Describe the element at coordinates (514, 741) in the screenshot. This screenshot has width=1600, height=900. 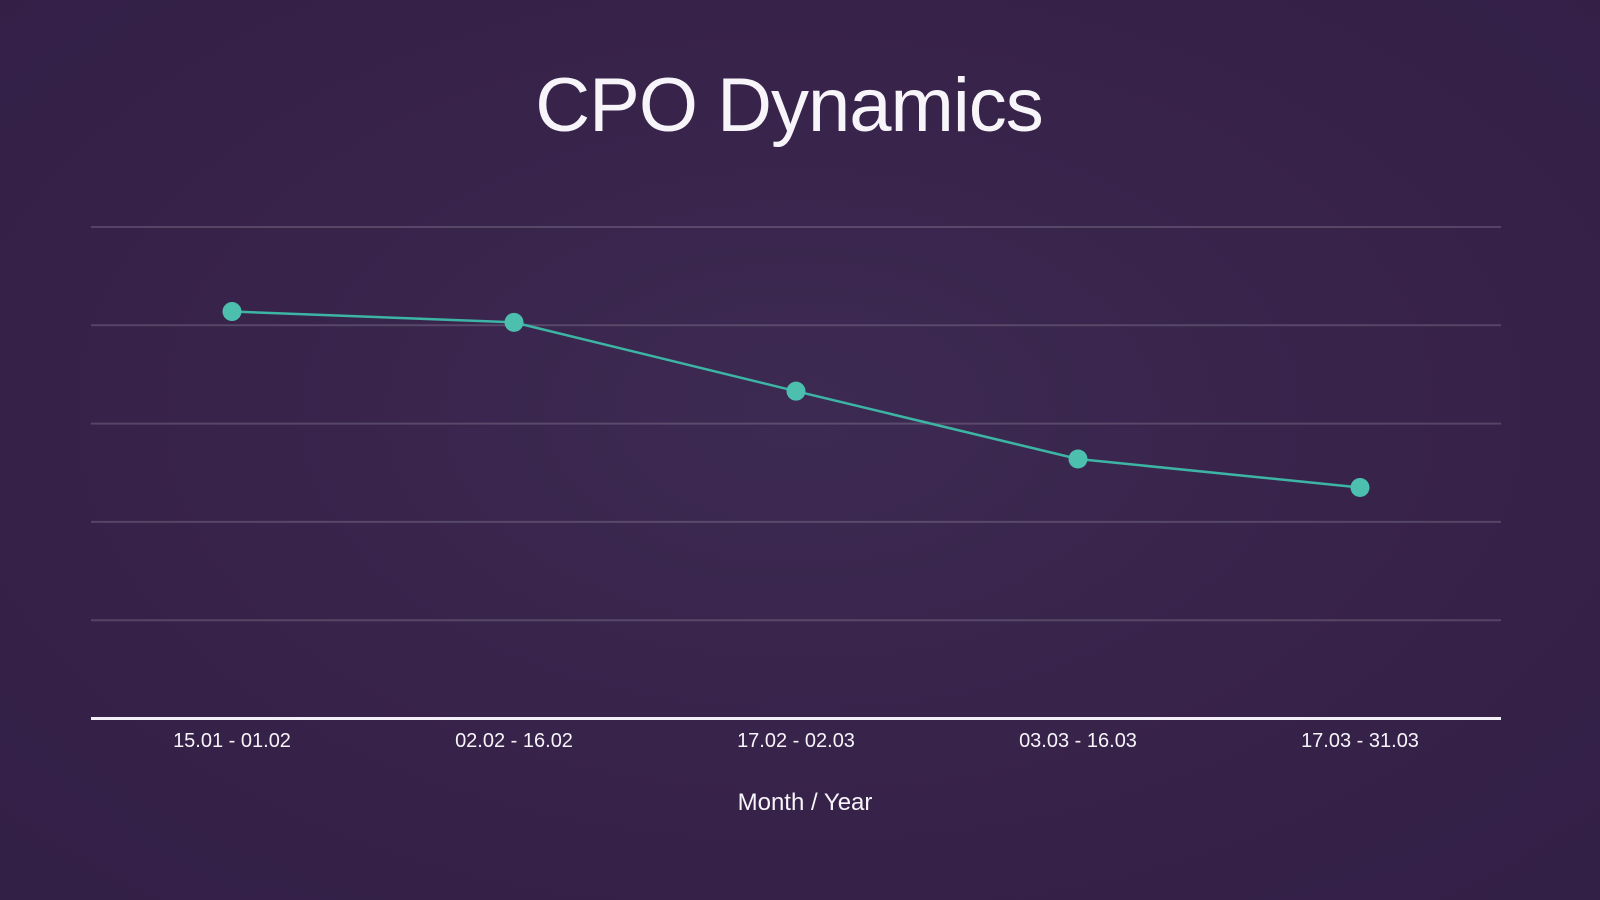
I see `x-tick-label: 02.02 - 16.02` at that location.